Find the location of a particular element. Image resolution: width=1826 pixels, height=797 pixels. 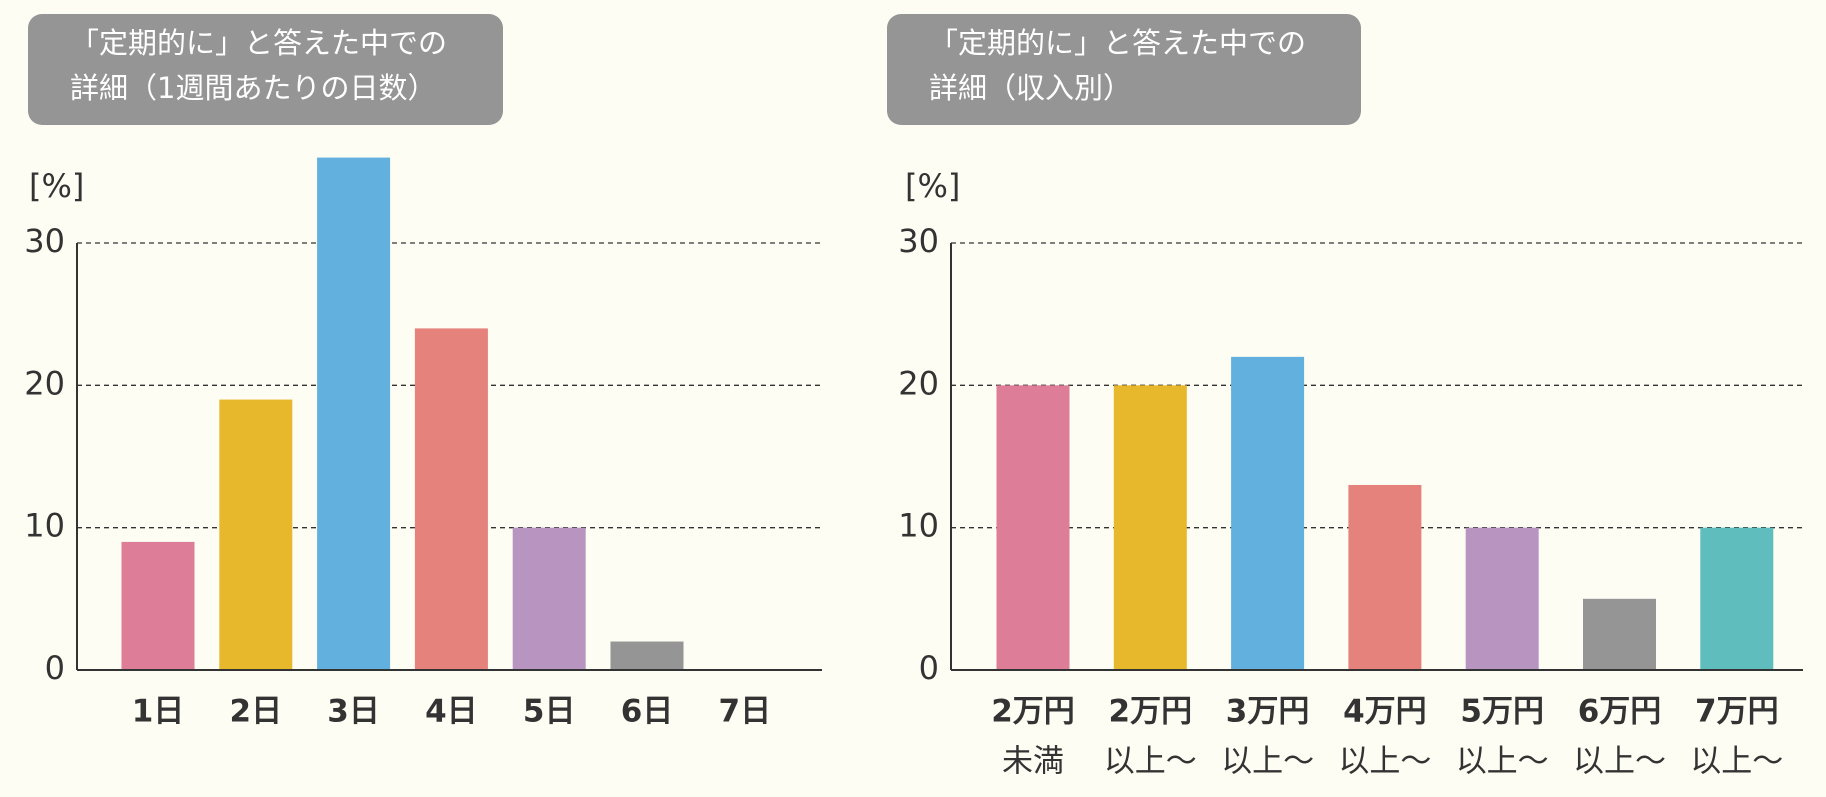

x-tick-label: 5万円 is located at coordinates (1502, 712).